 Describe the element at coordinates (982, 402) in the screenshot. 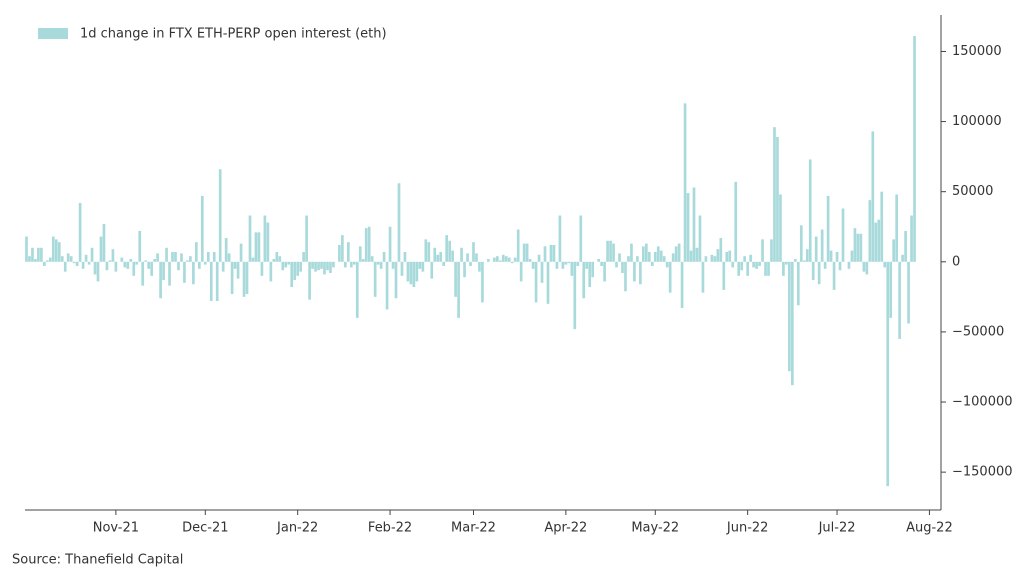

I see `y-tick-label: −100000` at that location.